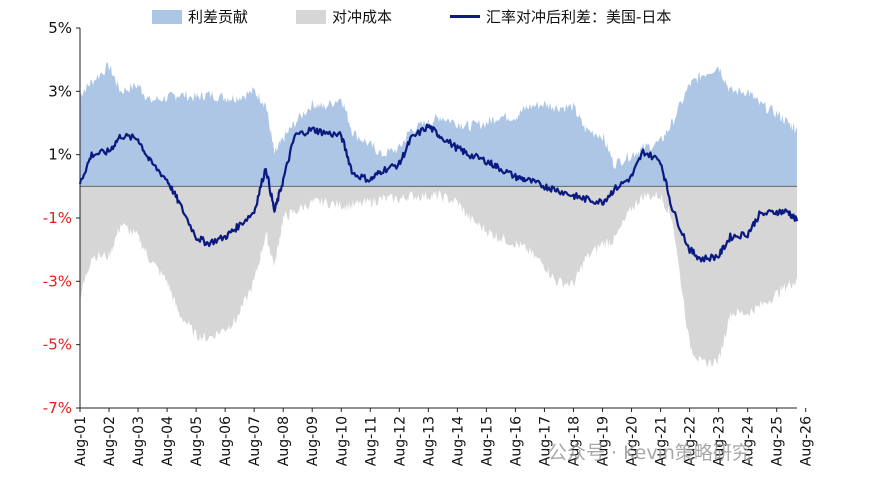 Image resolution: width=881 pixels, height=487 pixels. Describe the element at coordinates (60, 28) in the screenshot. I see `y-tick-label: 5%` at that location.